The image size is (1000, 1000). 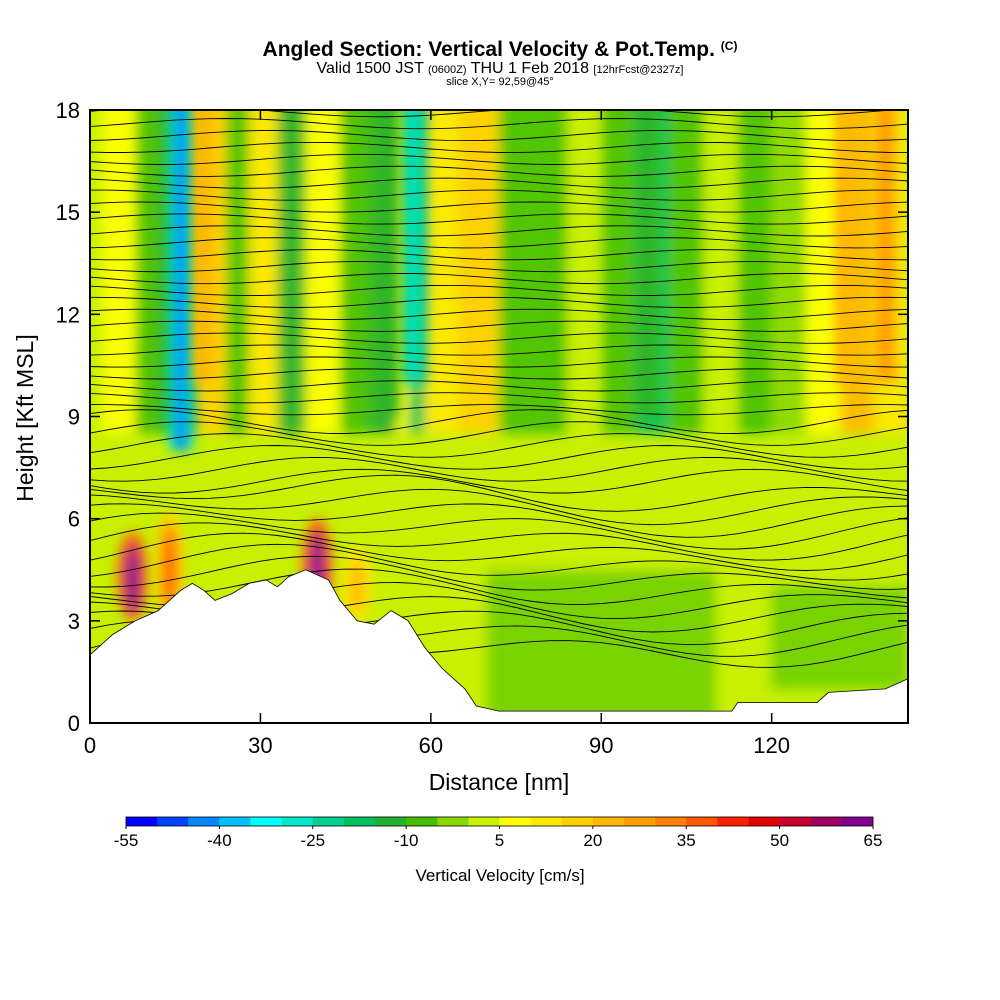 What do you see at coordinates (686, 840) in the screenshot?
I see `colorbar-label: 35` at bounding box center [686, 840].